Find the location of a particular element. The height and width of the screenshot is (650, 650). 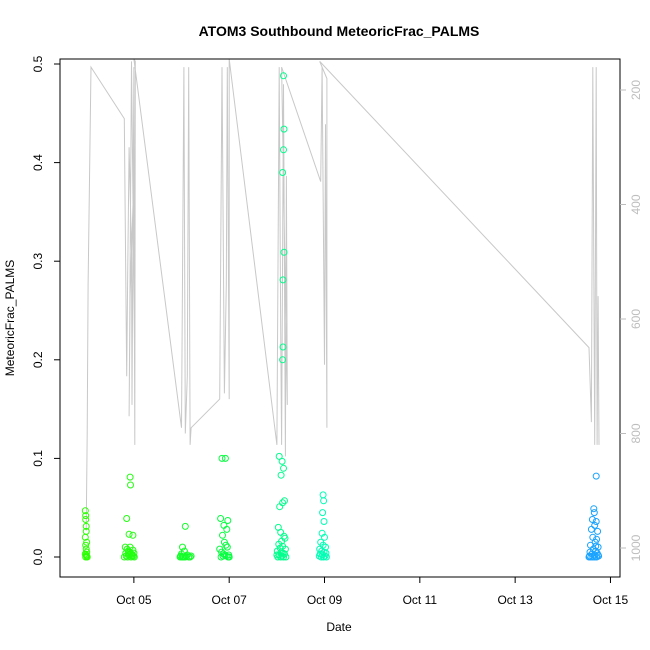

y-tick-label: 0.1 is located at coordinates (38, 458).